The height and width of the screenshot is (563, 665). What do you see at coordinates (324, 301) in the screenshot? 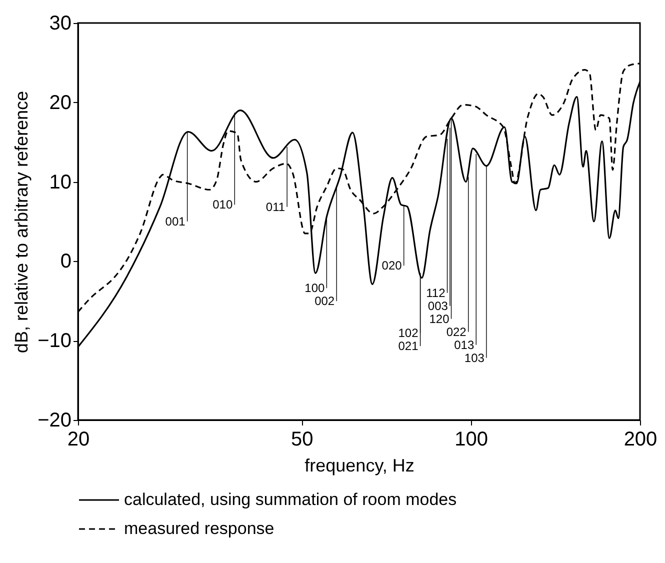
I see `annotation: 002` at bounding box center [324, 301].